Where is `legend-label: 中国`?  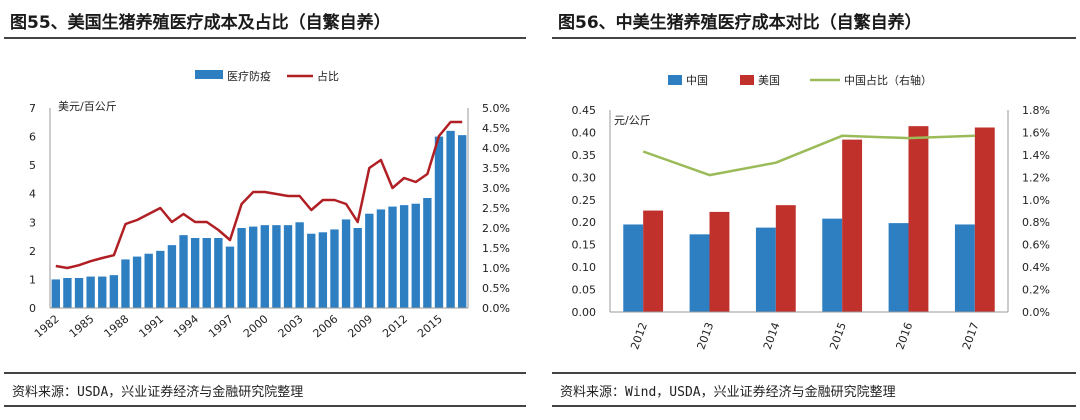 legend-label: 中国 is located at coordinates (697, 80).